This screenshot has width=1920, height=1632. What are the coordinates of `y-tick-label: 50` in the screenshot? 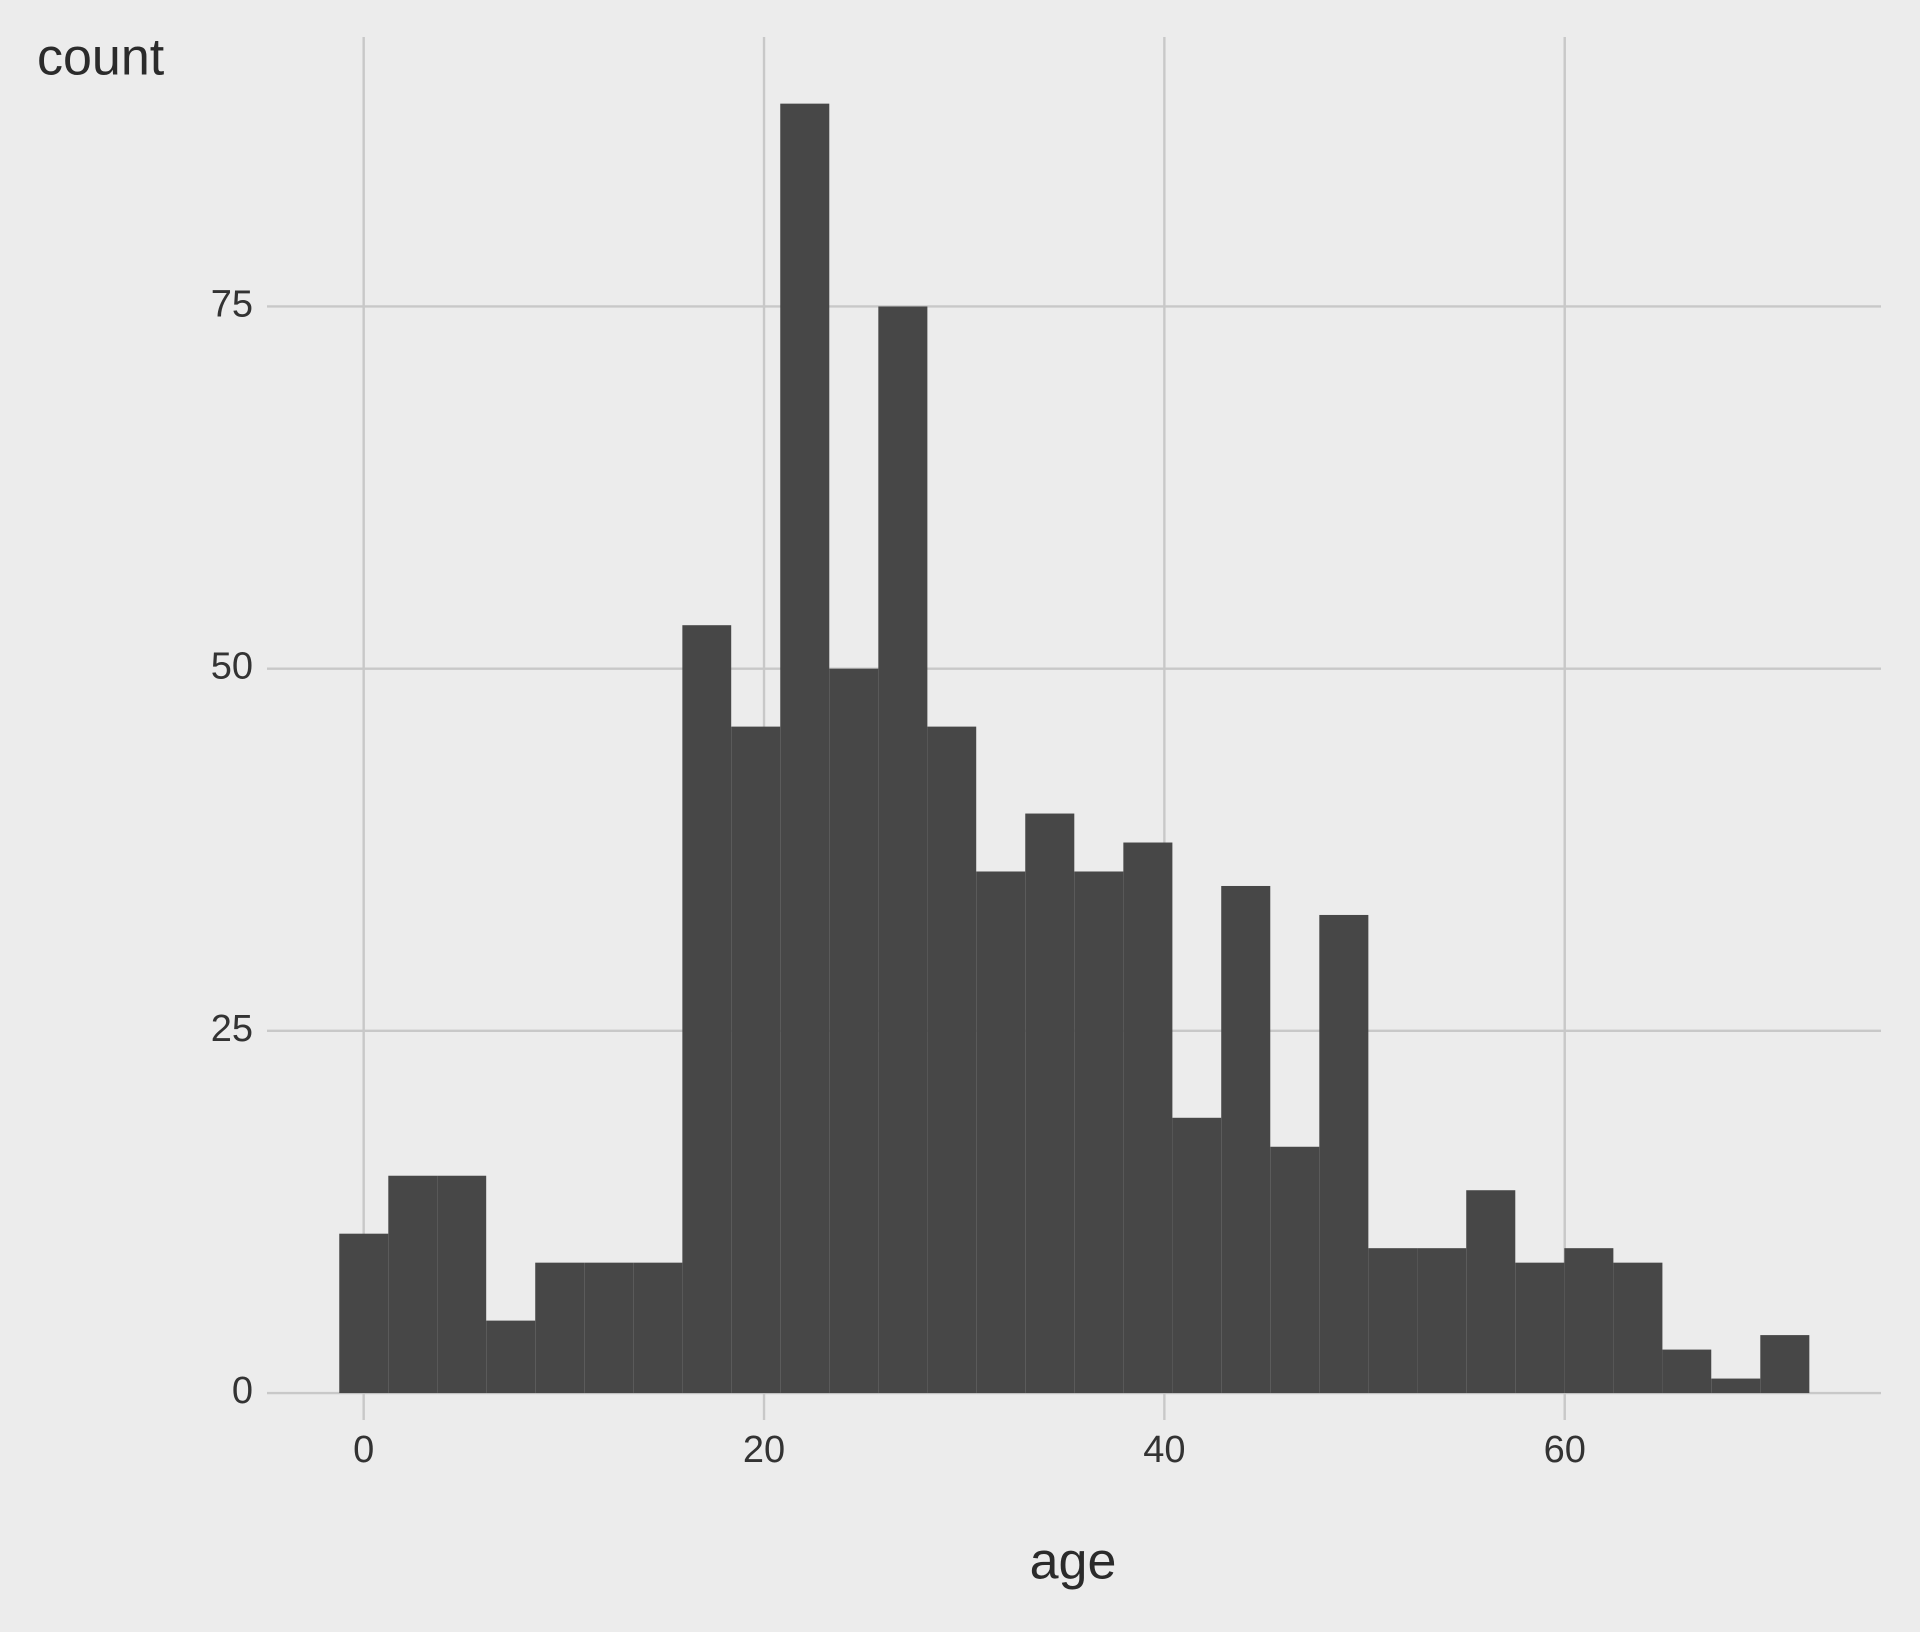 It's located at (232, 667).